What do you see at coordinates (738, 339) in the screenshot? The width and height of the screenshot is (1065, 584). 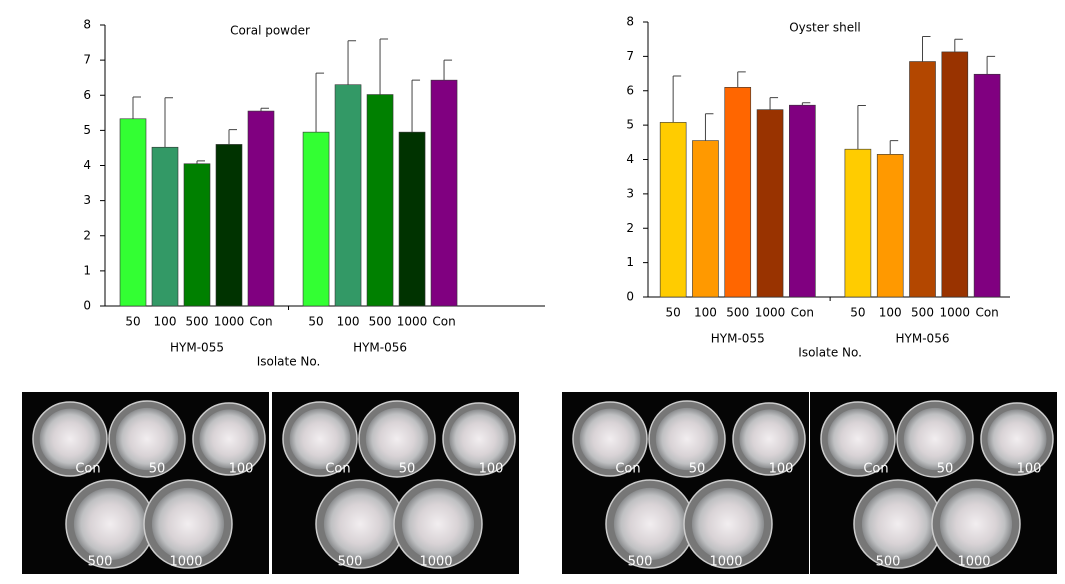 I see `group-label: HYM-055` at bounding box center [738, 339].